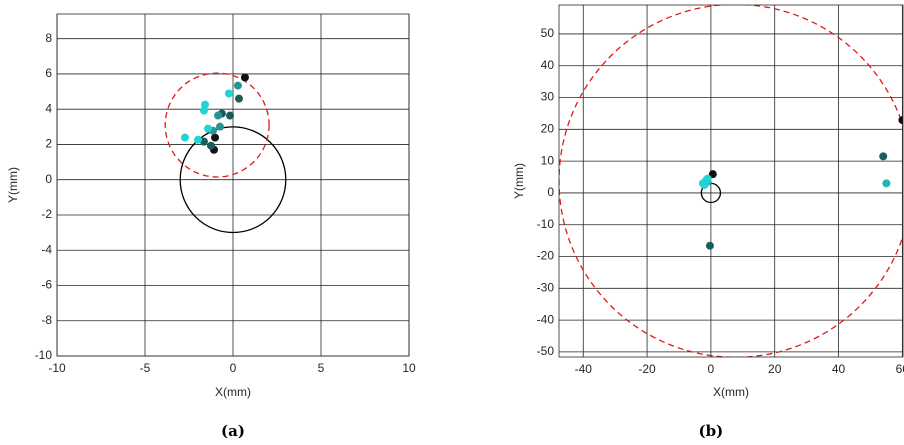  What do you see at coordinates (584, 369) in the screenshot?
I see `x-tick-label: -40` at bounding box center [584, 369].